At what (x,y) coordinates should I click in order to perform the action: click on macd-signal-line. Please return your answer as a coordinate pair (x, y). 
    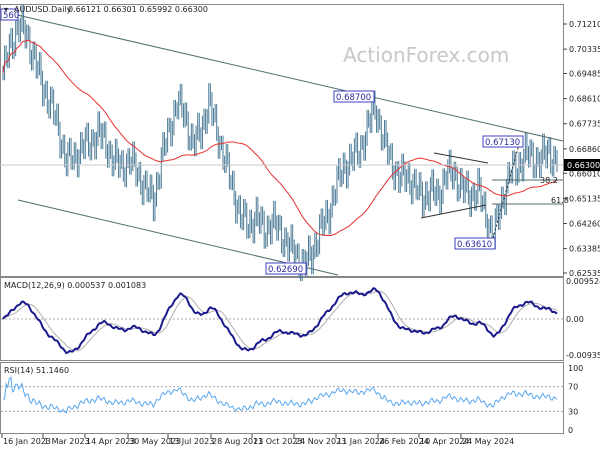
    Looking at the image, I should click on (280, 321).